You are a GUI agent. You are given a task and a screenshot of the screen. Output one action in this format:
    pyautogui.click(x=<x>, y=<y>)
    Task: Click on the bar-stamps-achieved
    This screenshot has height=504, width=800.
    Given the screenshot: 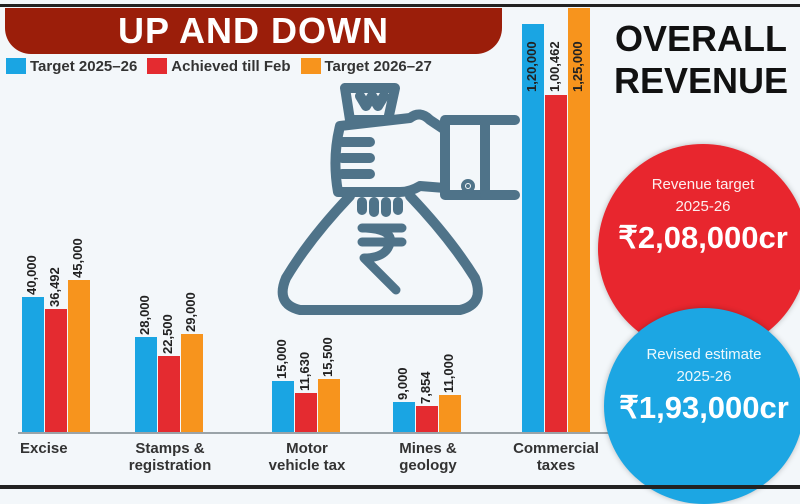 What is the action you would take?
    pyautogui.click(x=169, y=394)
    